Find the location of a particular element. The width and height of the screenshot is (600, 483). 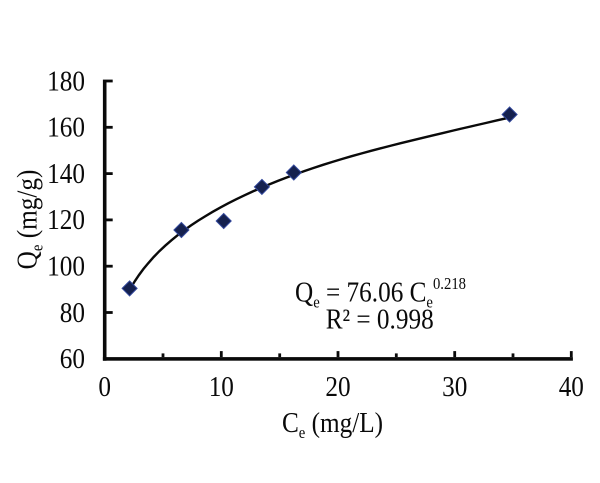

svg-text: Ce (mg/L) is located at coordinates (332, 424).